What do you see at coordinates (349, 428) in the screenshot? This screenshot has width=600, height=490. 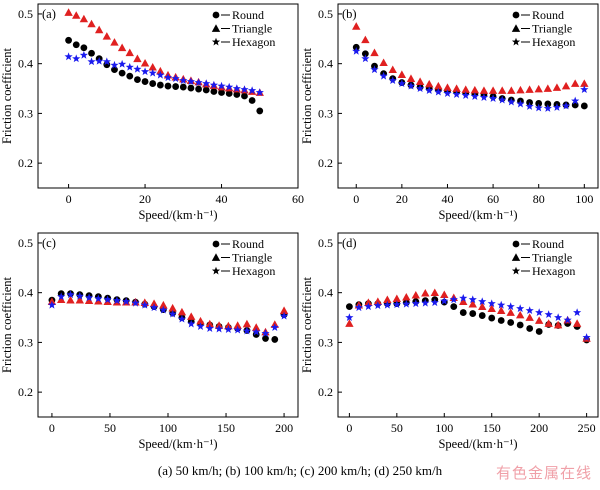 I see `x-tick-label: 0` at bounding box center [349, 428].